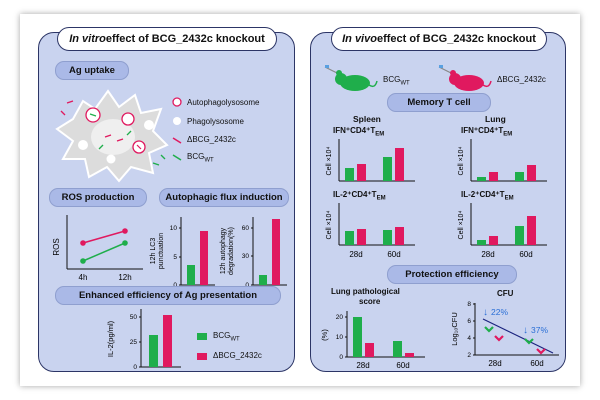 The width and height of the screenshot is (600, 400). What do you see at coordinates (168, 295) in the screenshot?
I see `ag-presentation-title: Enhanced efficiency of Ag presentation` at bounding box center [168, 295].